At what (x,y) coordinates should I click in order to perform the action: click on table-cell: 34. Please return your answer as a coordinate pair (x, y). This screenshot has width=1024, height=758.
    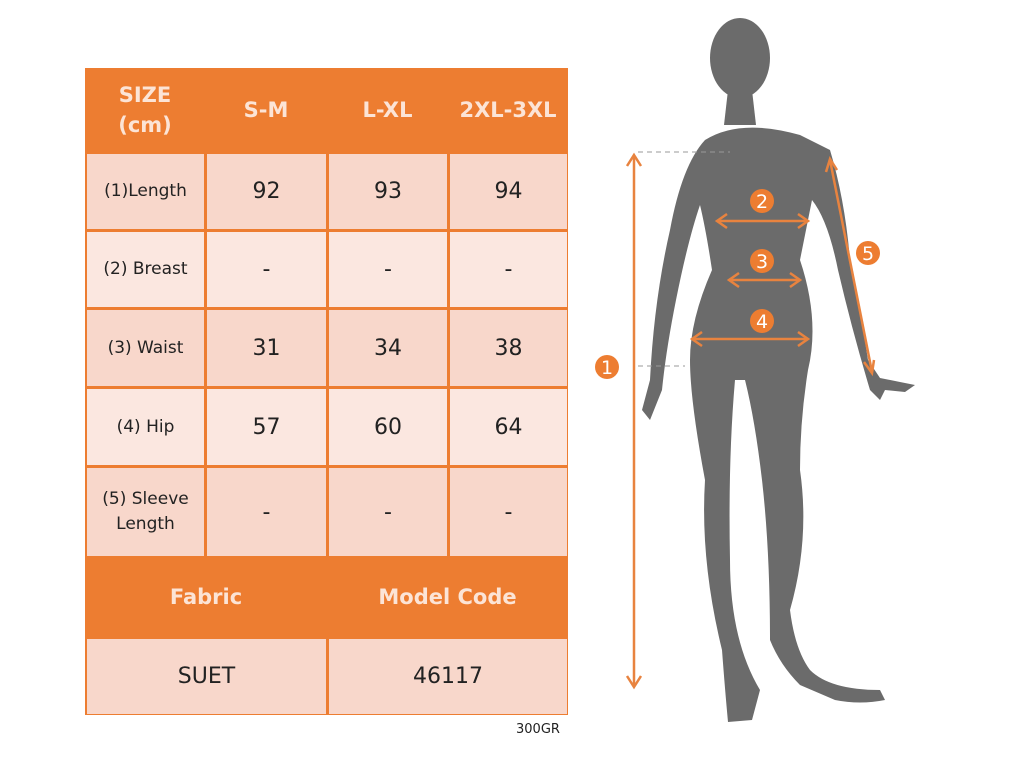
    Looking at the image, I should click on (388, 348).